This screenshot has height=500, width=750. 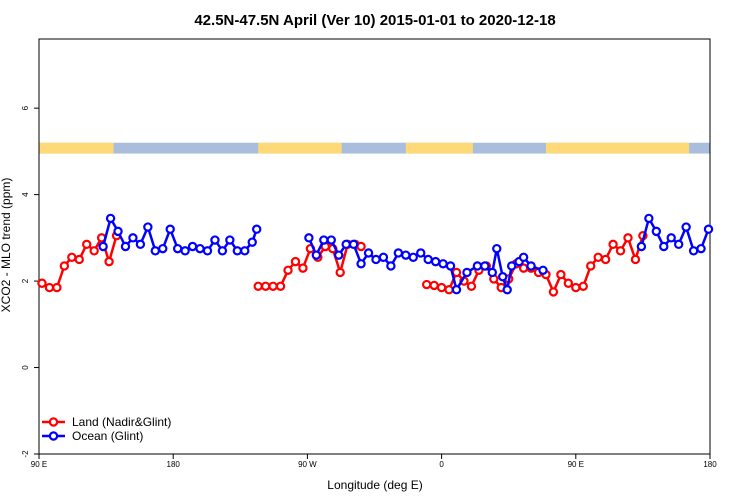 I want to click on legend: Land (Nadir&Glint)Ocean (Glint), so click(x=106, y=429).